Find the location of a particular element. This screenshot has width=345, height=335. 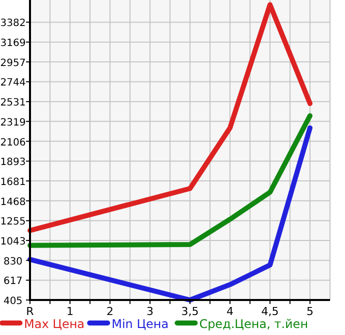

y-tick-label: 617 is located at coordinates (13, 282).